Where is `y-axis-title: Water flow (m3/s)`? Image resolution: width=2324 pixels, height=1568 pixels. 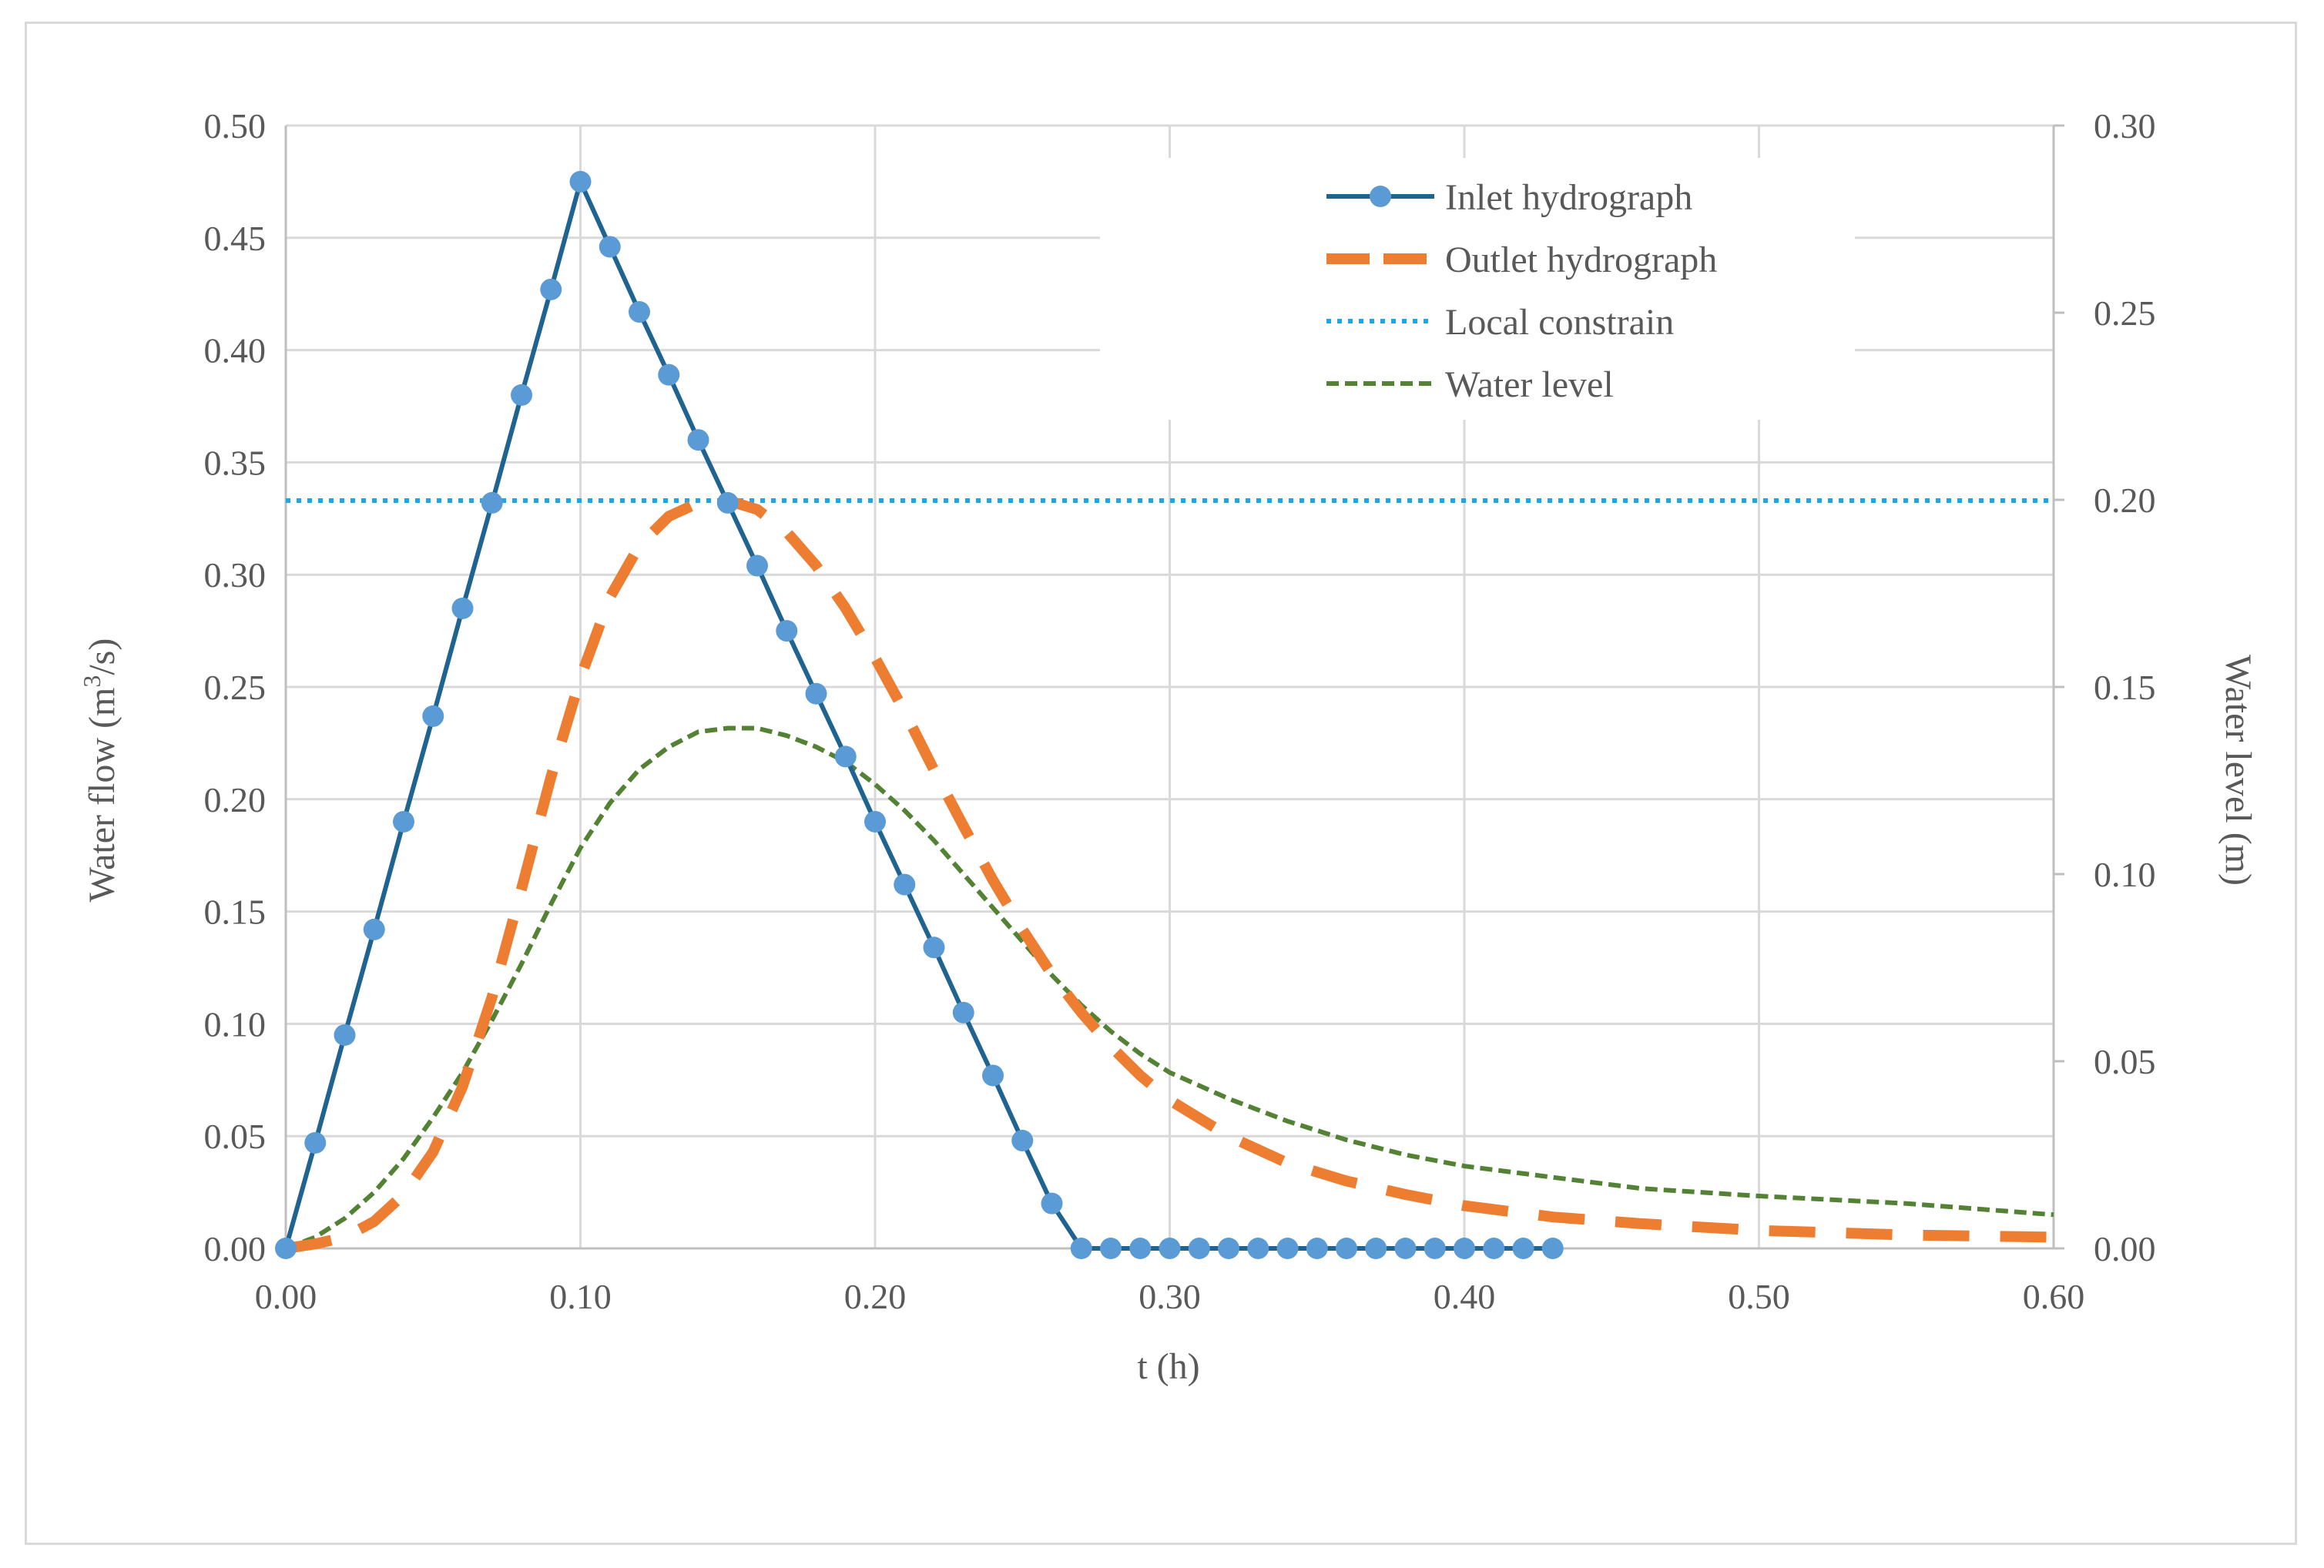
y-axis-title: Water flow (m3/s) is located at coordinates (100, 770).